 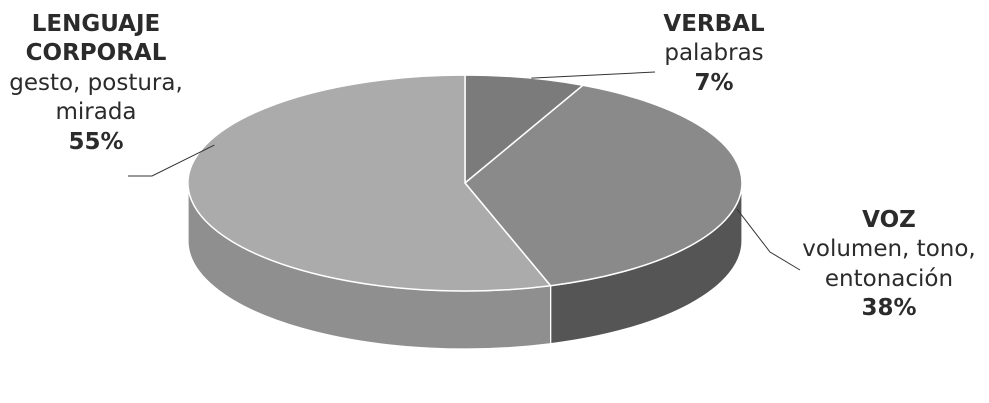 I want to click on pie-slice-verbal, so click(x=524, y=129).